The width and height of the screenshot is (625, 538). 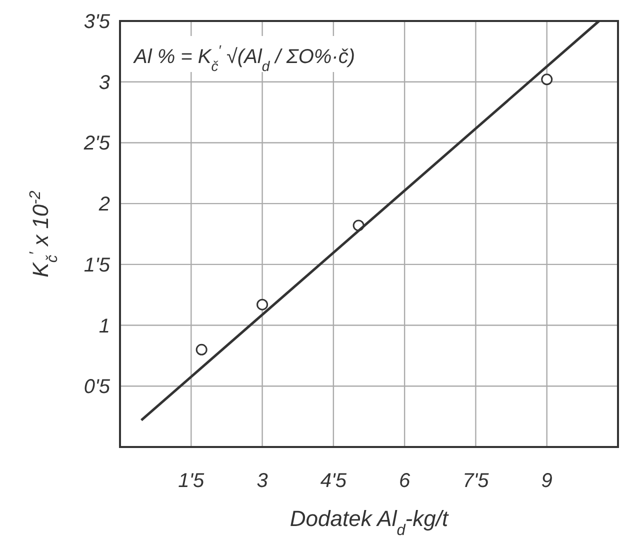 What do you see at coordinates (369, 522) in the screenshot?
I see `x-axis-title: Dodatek Al$_{d}$-kg/t` at bounding box center [369, 522].